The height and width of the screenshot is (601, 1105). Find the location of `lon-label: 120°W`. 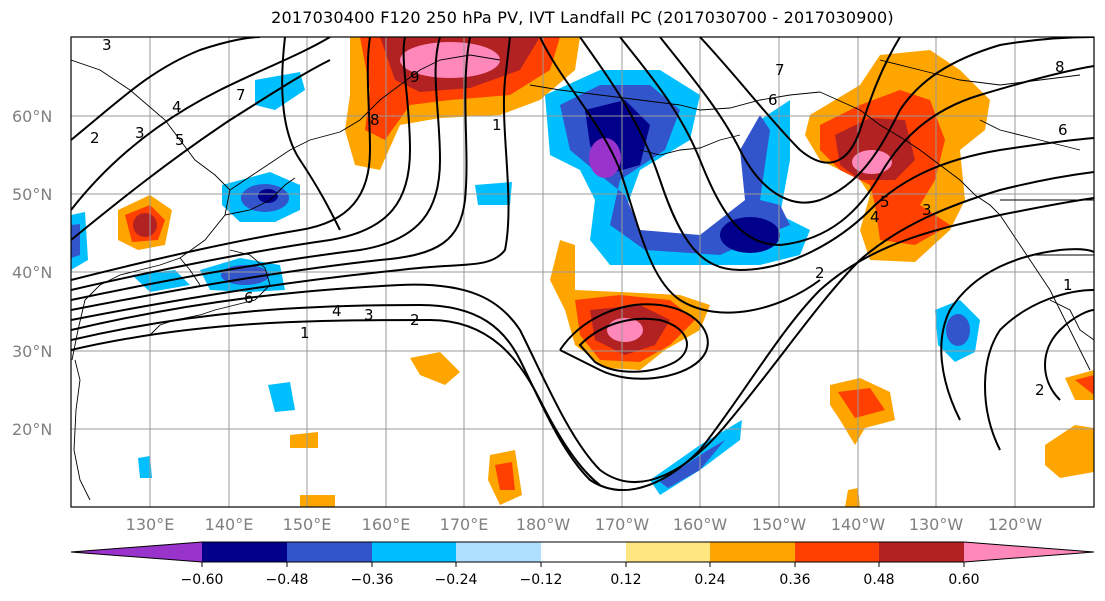

lon-label: 120°W is located at coordinates (1015, 524).